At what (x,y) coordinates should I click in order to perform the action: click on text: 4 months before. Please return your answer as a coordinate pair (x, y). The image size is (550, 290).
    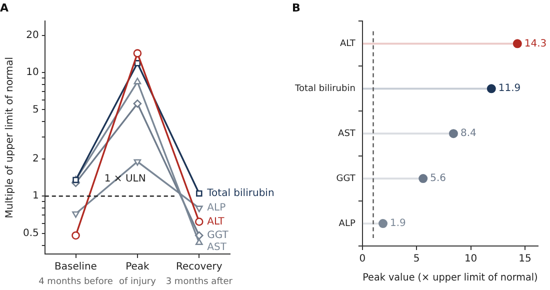
    Looking at the image, I should click on (76, 281).